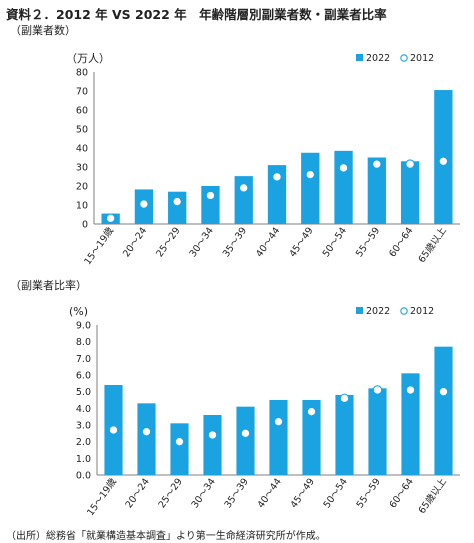  What do you see at coordinates (83, 376) in the screenshot?
I see `y-tick-label: 6.0` at bounding box center [83, 376].